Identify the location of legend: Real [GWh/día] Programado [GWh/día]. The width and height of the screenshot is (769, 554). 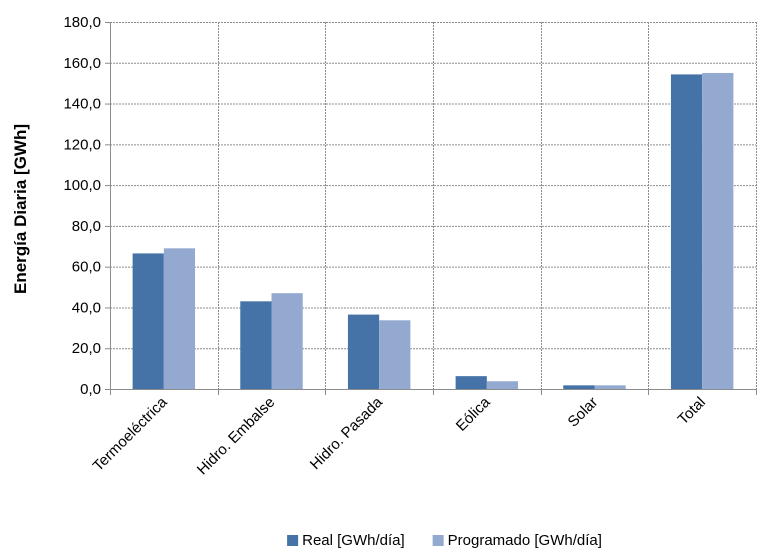
(444, 540).